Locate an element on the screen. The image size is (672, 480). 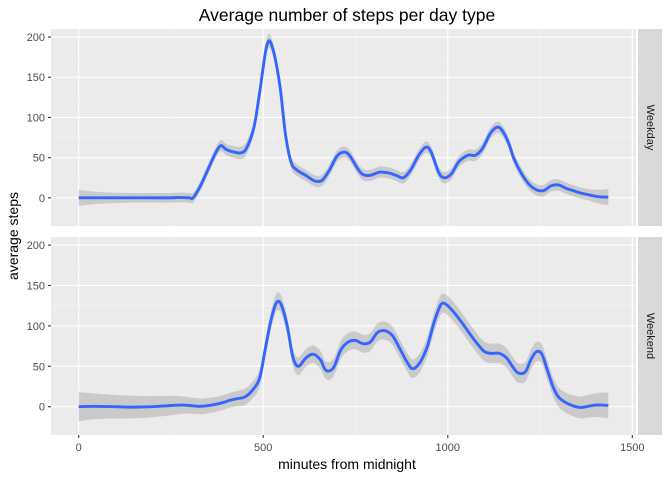
chart-title: Average number of steps per day type is located at coordinates (347, 15).